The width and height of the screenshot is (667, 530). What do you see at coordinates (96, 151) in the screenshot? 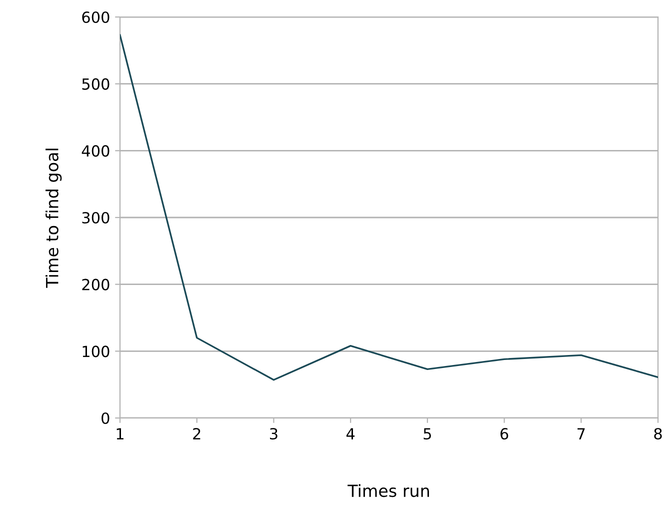
I see `y-tick-label: 400` at bounding box center [96, 151].